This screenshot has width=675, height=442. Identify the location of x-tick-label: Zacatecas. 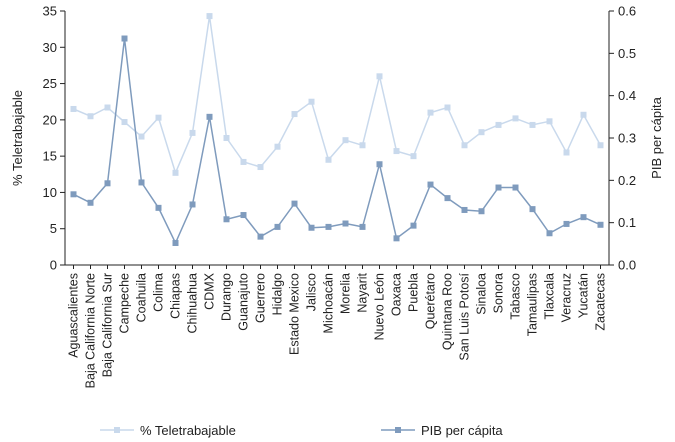
(601, 302).